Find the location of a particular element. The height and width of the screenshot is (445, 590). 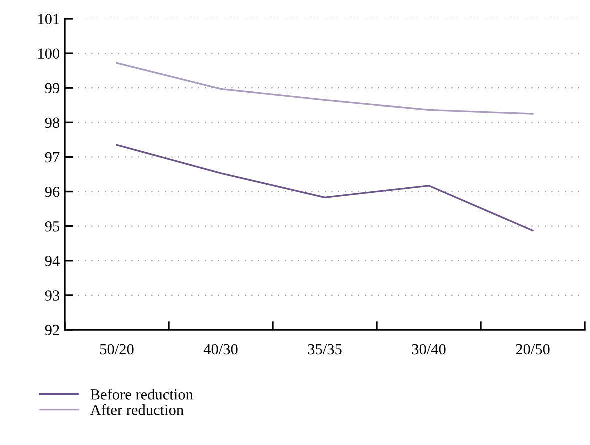

x-tick-label: 20/50 is located at coordinates (533, 349).